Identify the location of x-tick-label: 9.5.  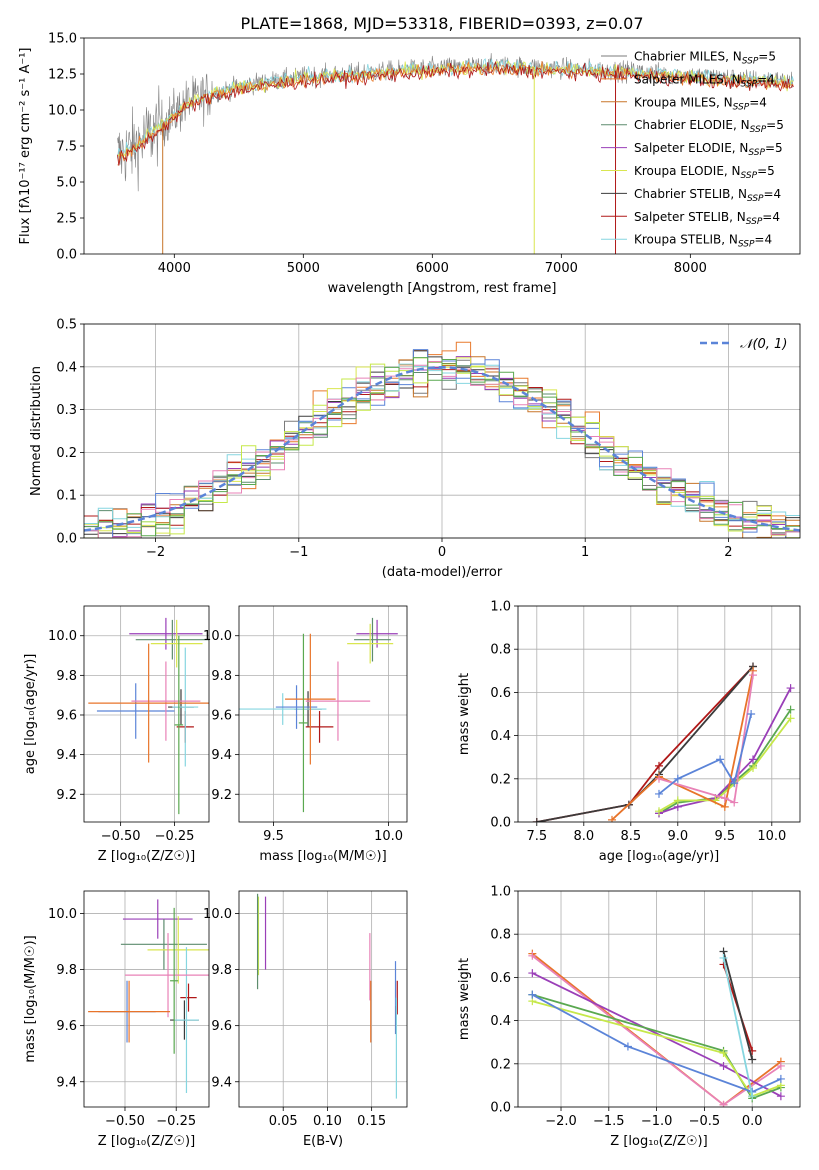
(724, 836).